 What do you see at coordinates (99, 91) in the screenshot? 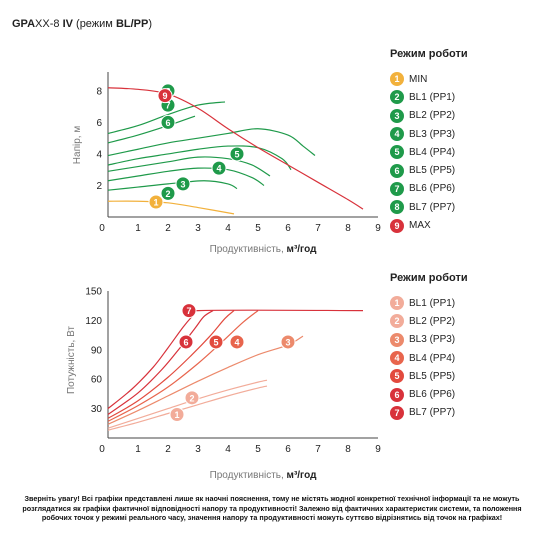
I see `y-tick-label: 8` at bounding box center [99, 91].